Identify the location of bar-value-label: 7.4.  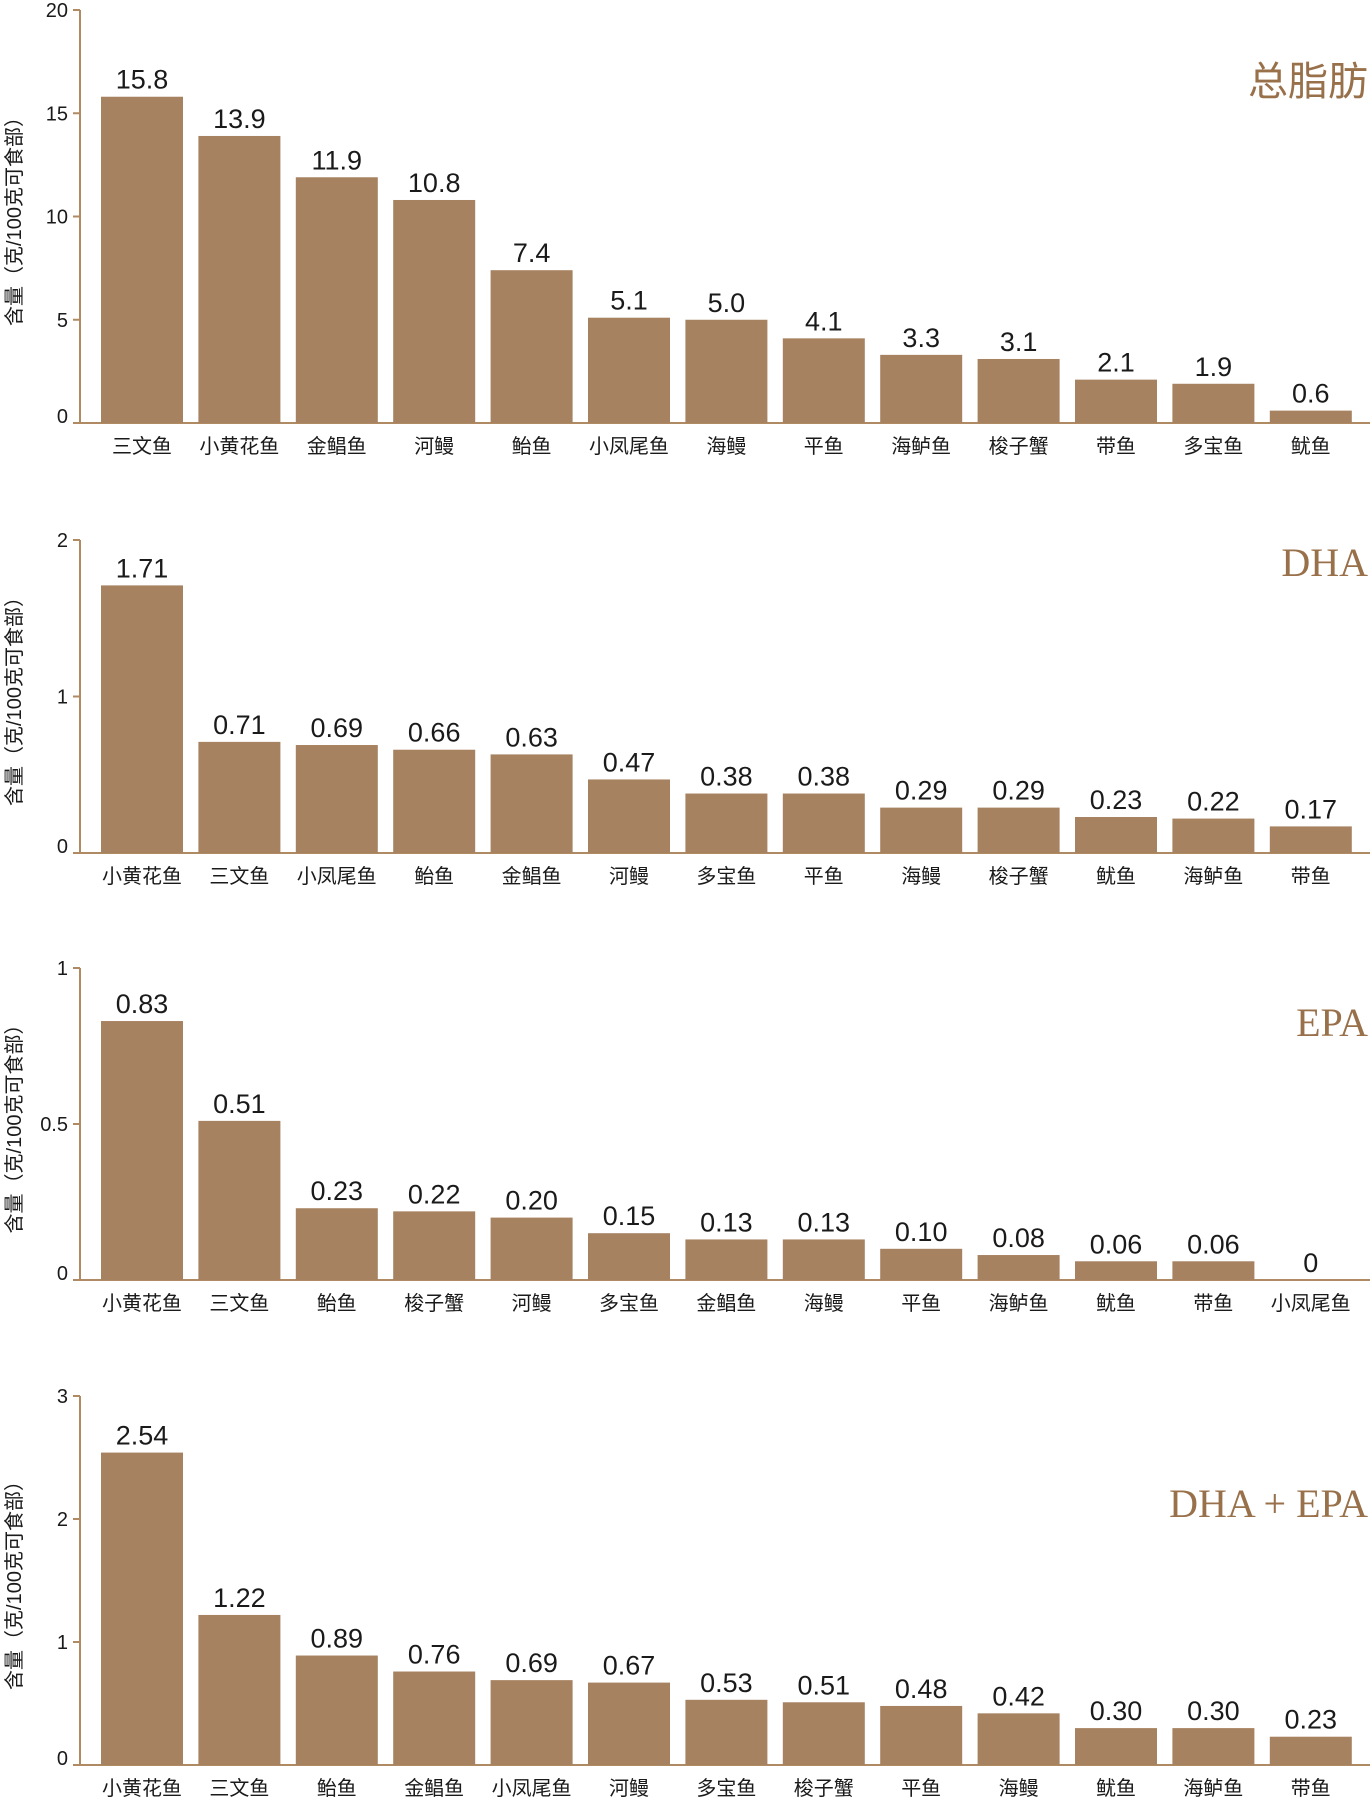
(532, 253).